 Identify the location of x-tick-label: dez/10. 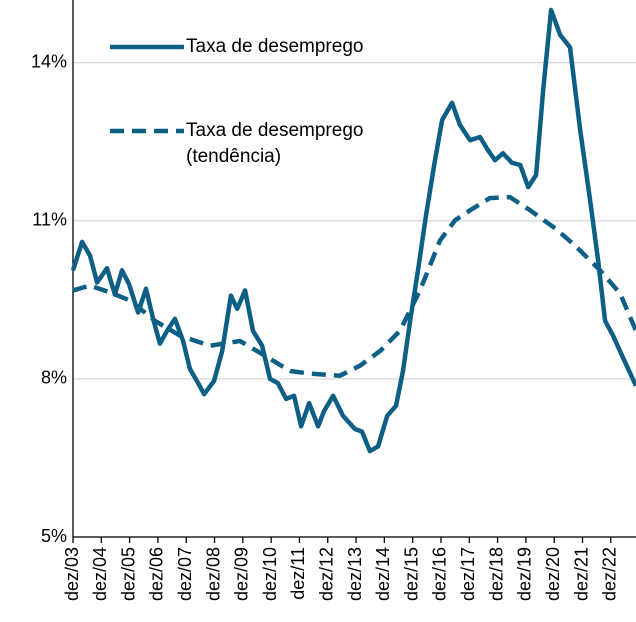
(270, 574).